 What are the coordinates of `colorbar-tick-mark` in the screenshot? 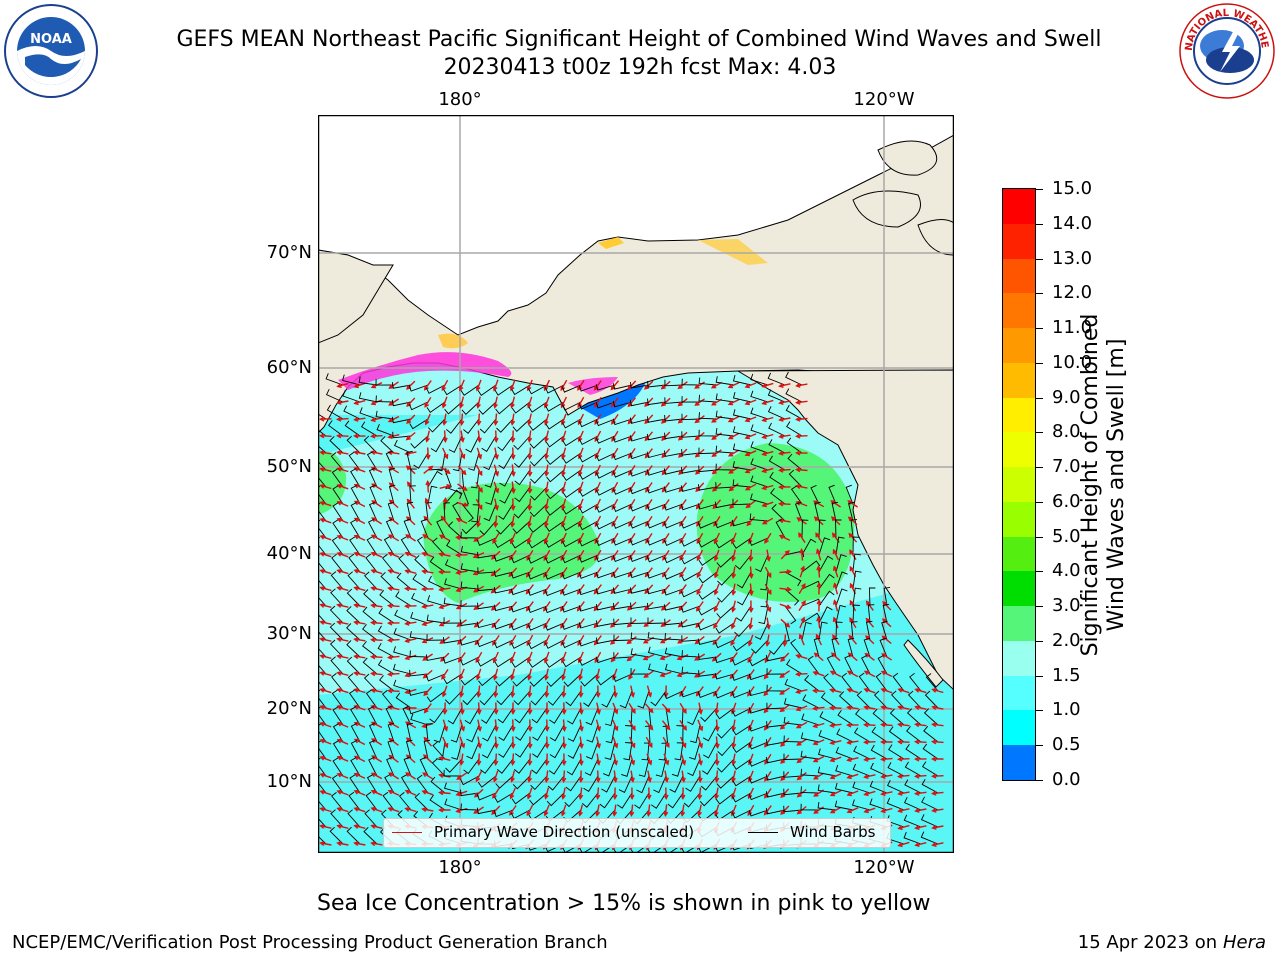 It's located at (1039, 398).